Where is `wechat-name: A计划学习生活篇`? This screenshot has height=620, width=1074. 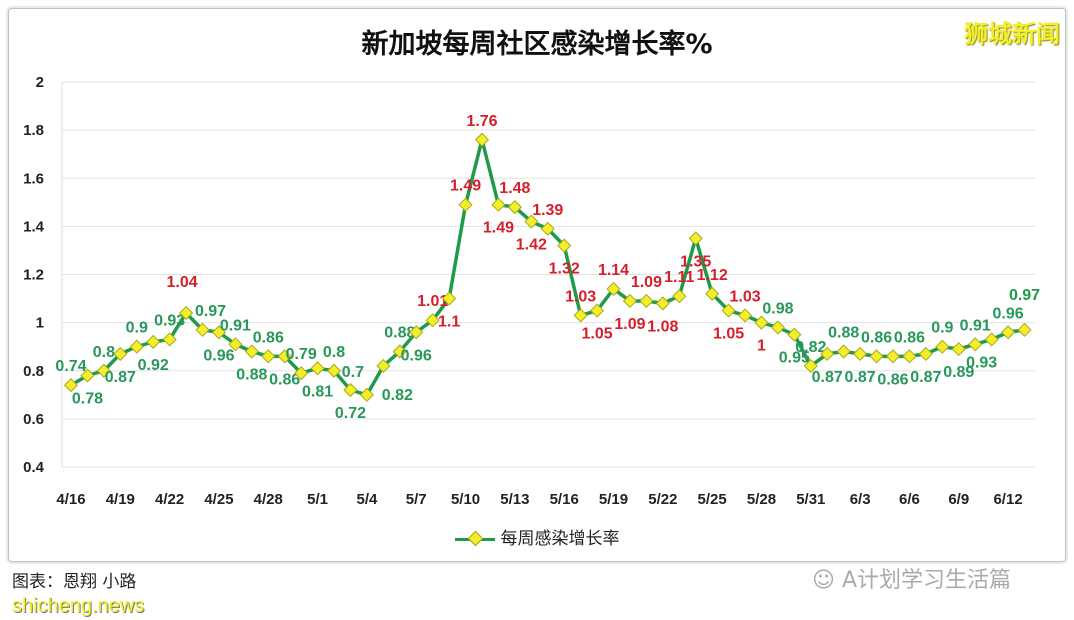
wechat-name: A计划学习生活篇 is located at coordinates (926, 580).